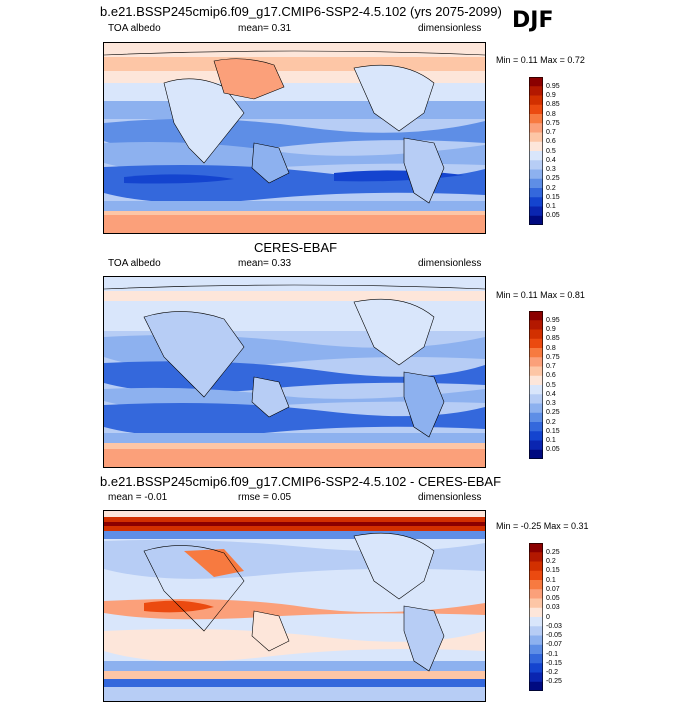 The height and width of the screenshot is (702, 700). I want to click on panel-3-map, so click(294, 606).